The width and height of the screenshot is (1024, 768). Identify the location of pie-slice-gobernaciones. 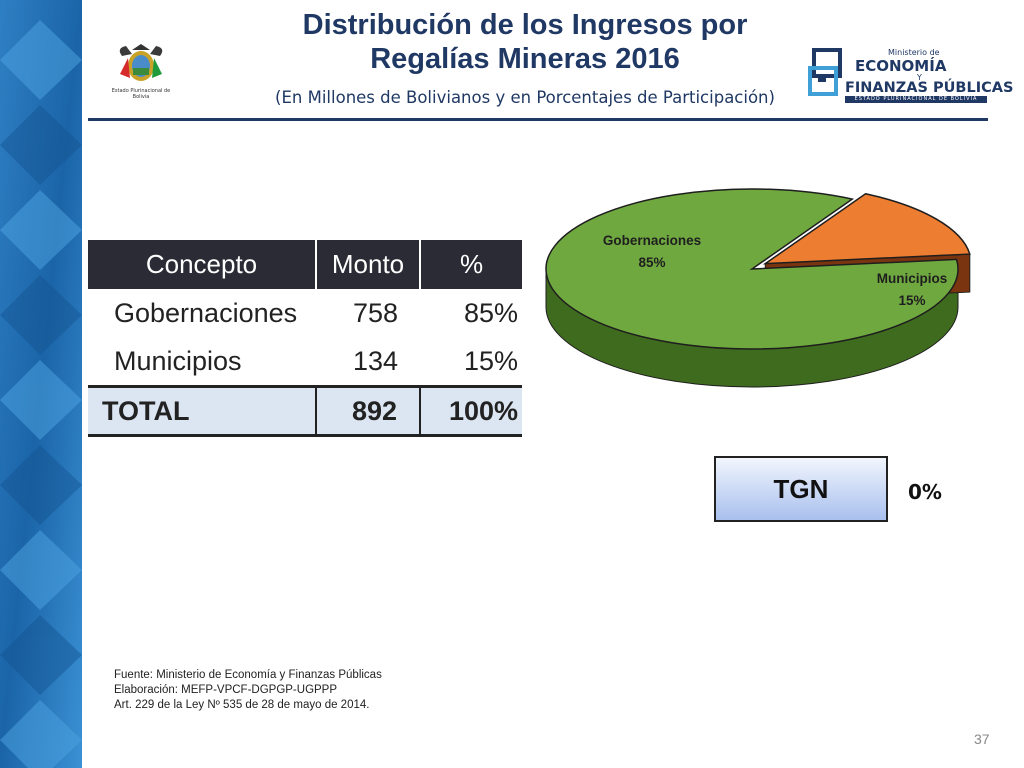
(752, 269).